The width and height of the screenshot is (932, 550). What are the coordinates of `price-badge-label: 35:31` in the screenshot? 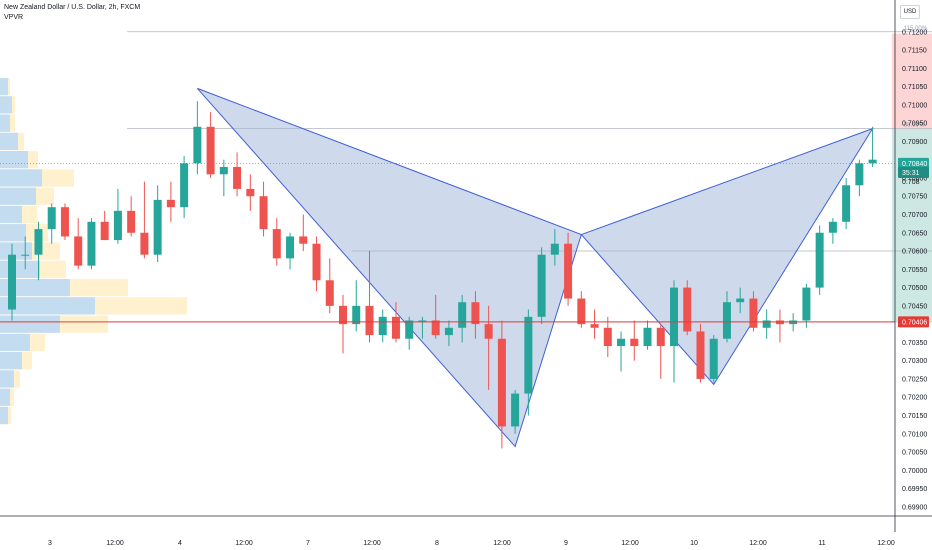 It's located at (911, 173).